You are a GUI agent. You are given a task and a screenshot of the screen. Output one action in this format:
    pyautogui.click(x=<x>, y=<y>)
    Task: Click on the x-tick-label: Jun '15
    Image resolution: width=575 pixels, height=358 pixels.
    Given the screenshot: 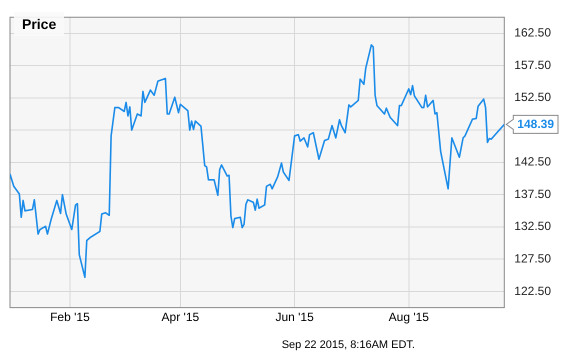 What is the action you would take?
    pyautogui.click(x=294, y=317)
    